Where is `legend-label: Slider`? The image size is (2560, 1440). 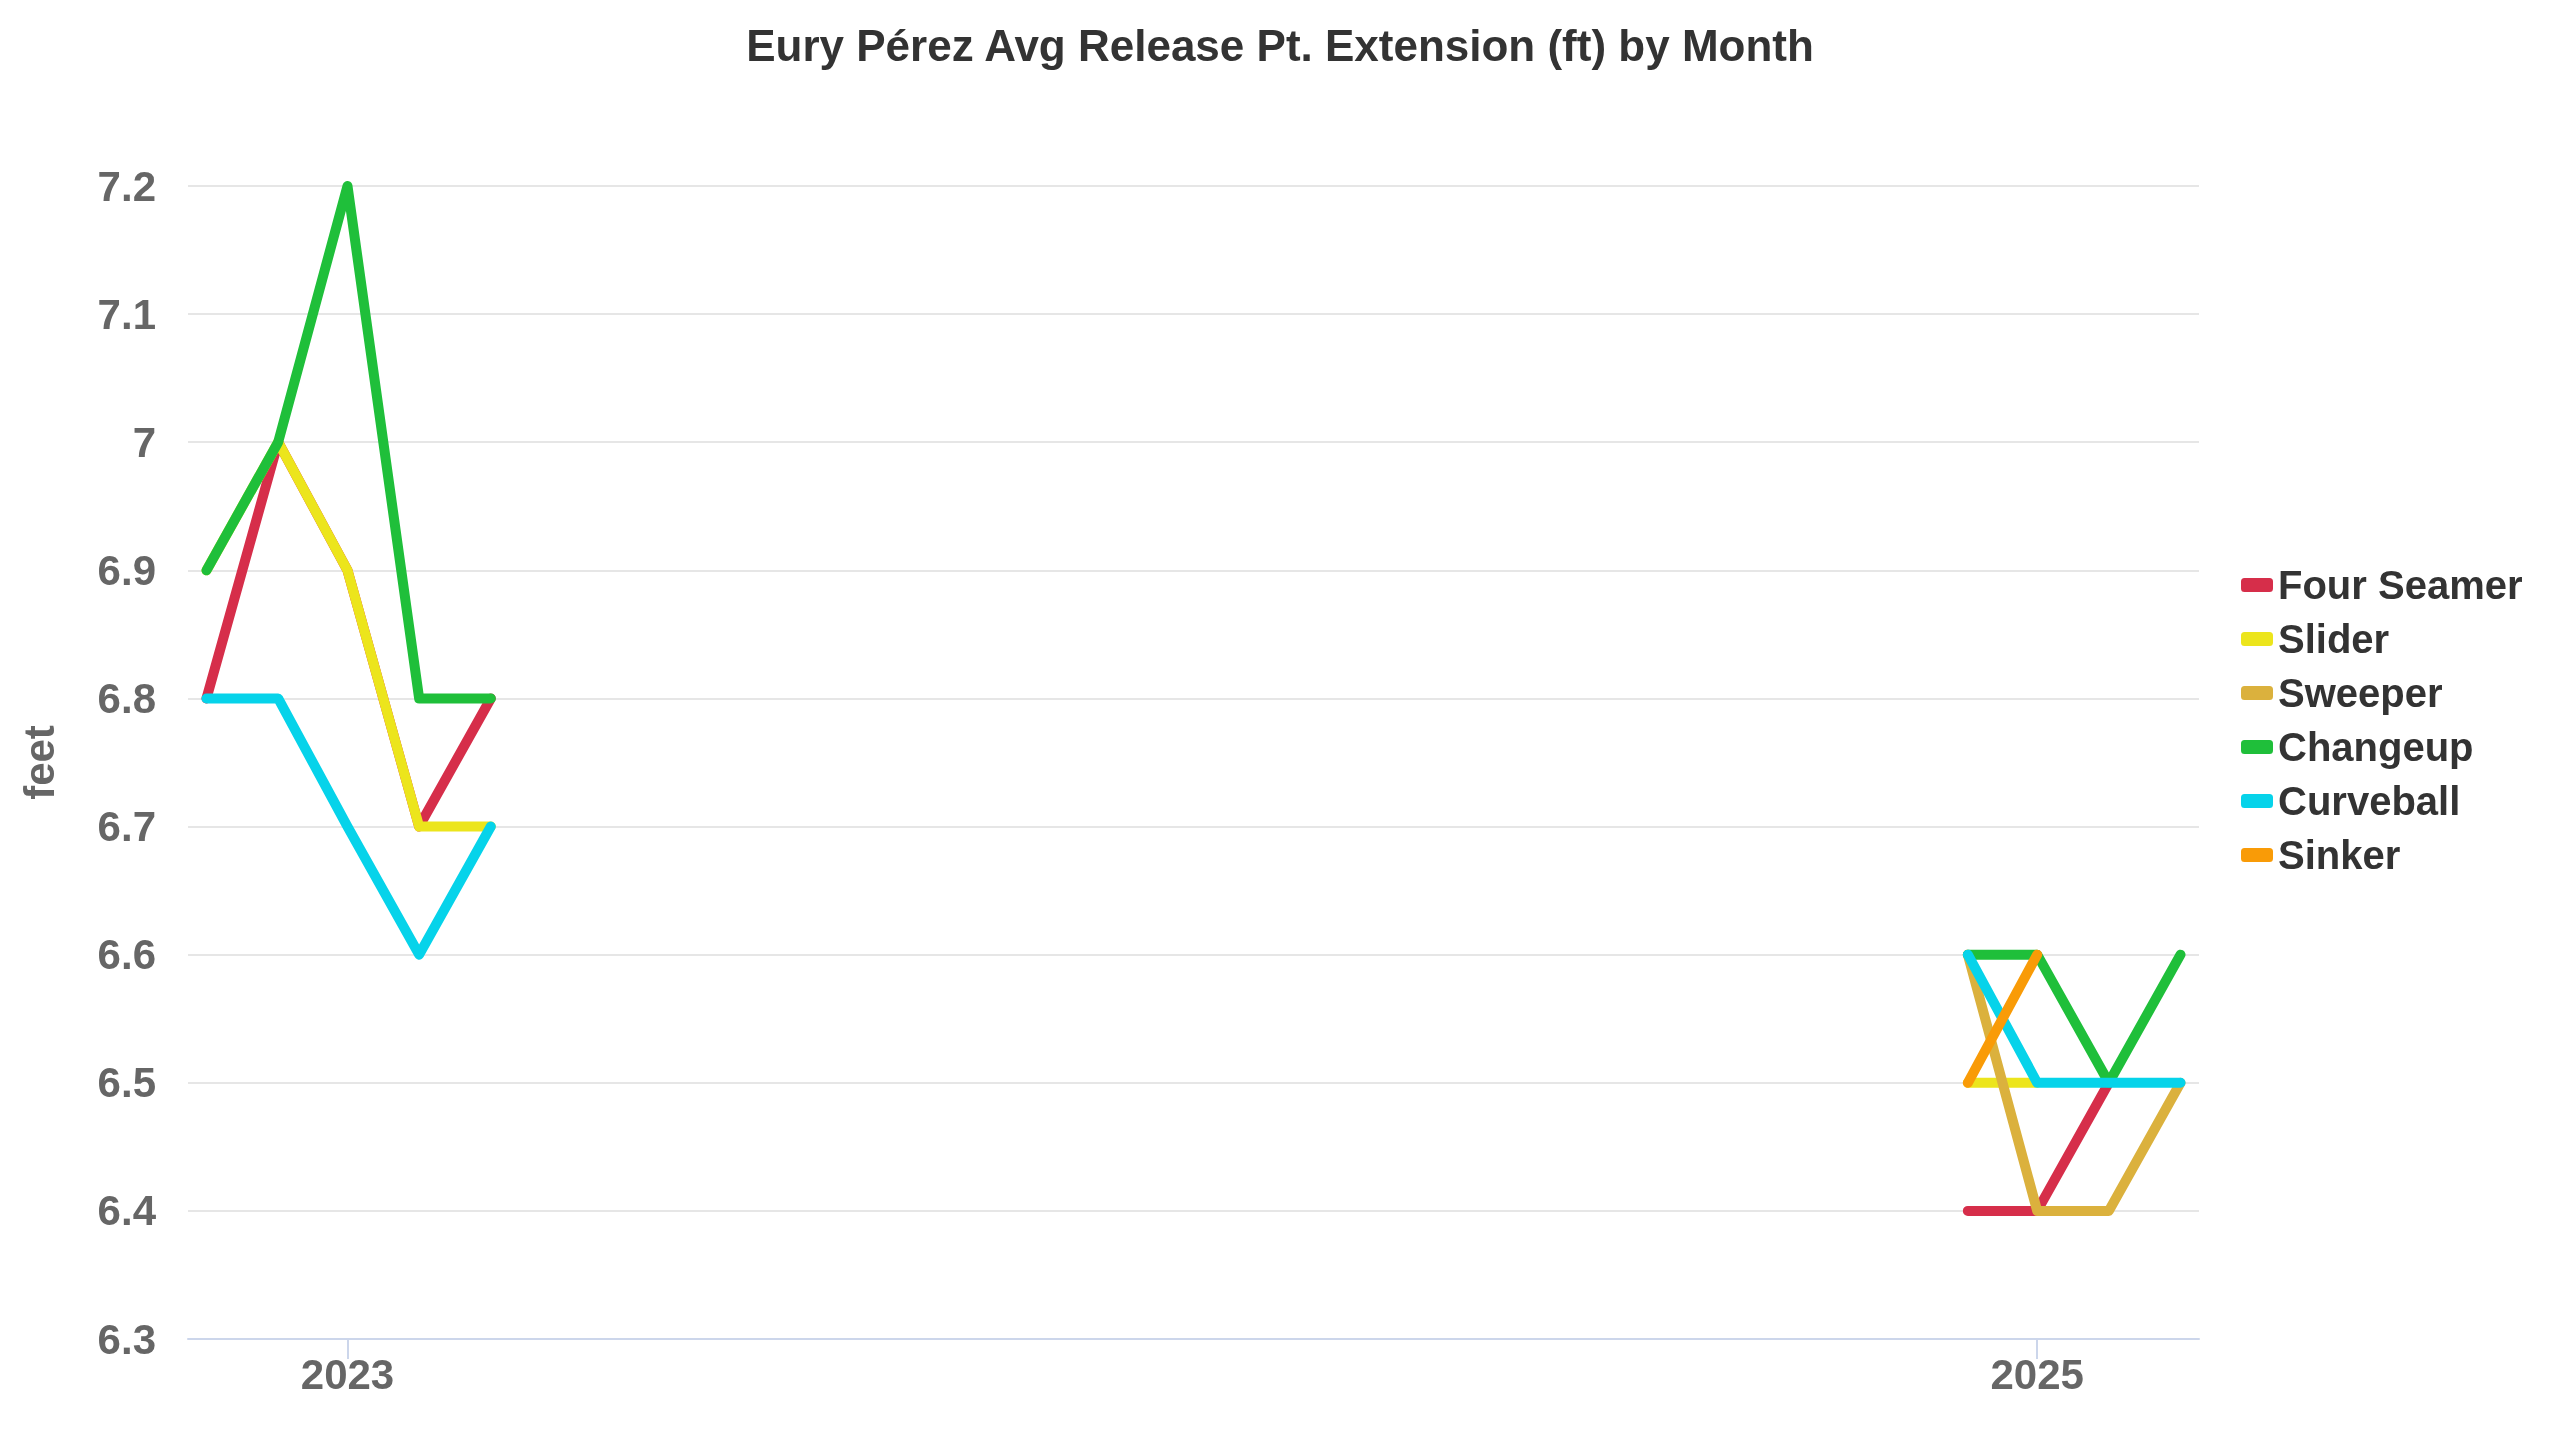 legend-label: Slider is located at coordinates (2334, 639).